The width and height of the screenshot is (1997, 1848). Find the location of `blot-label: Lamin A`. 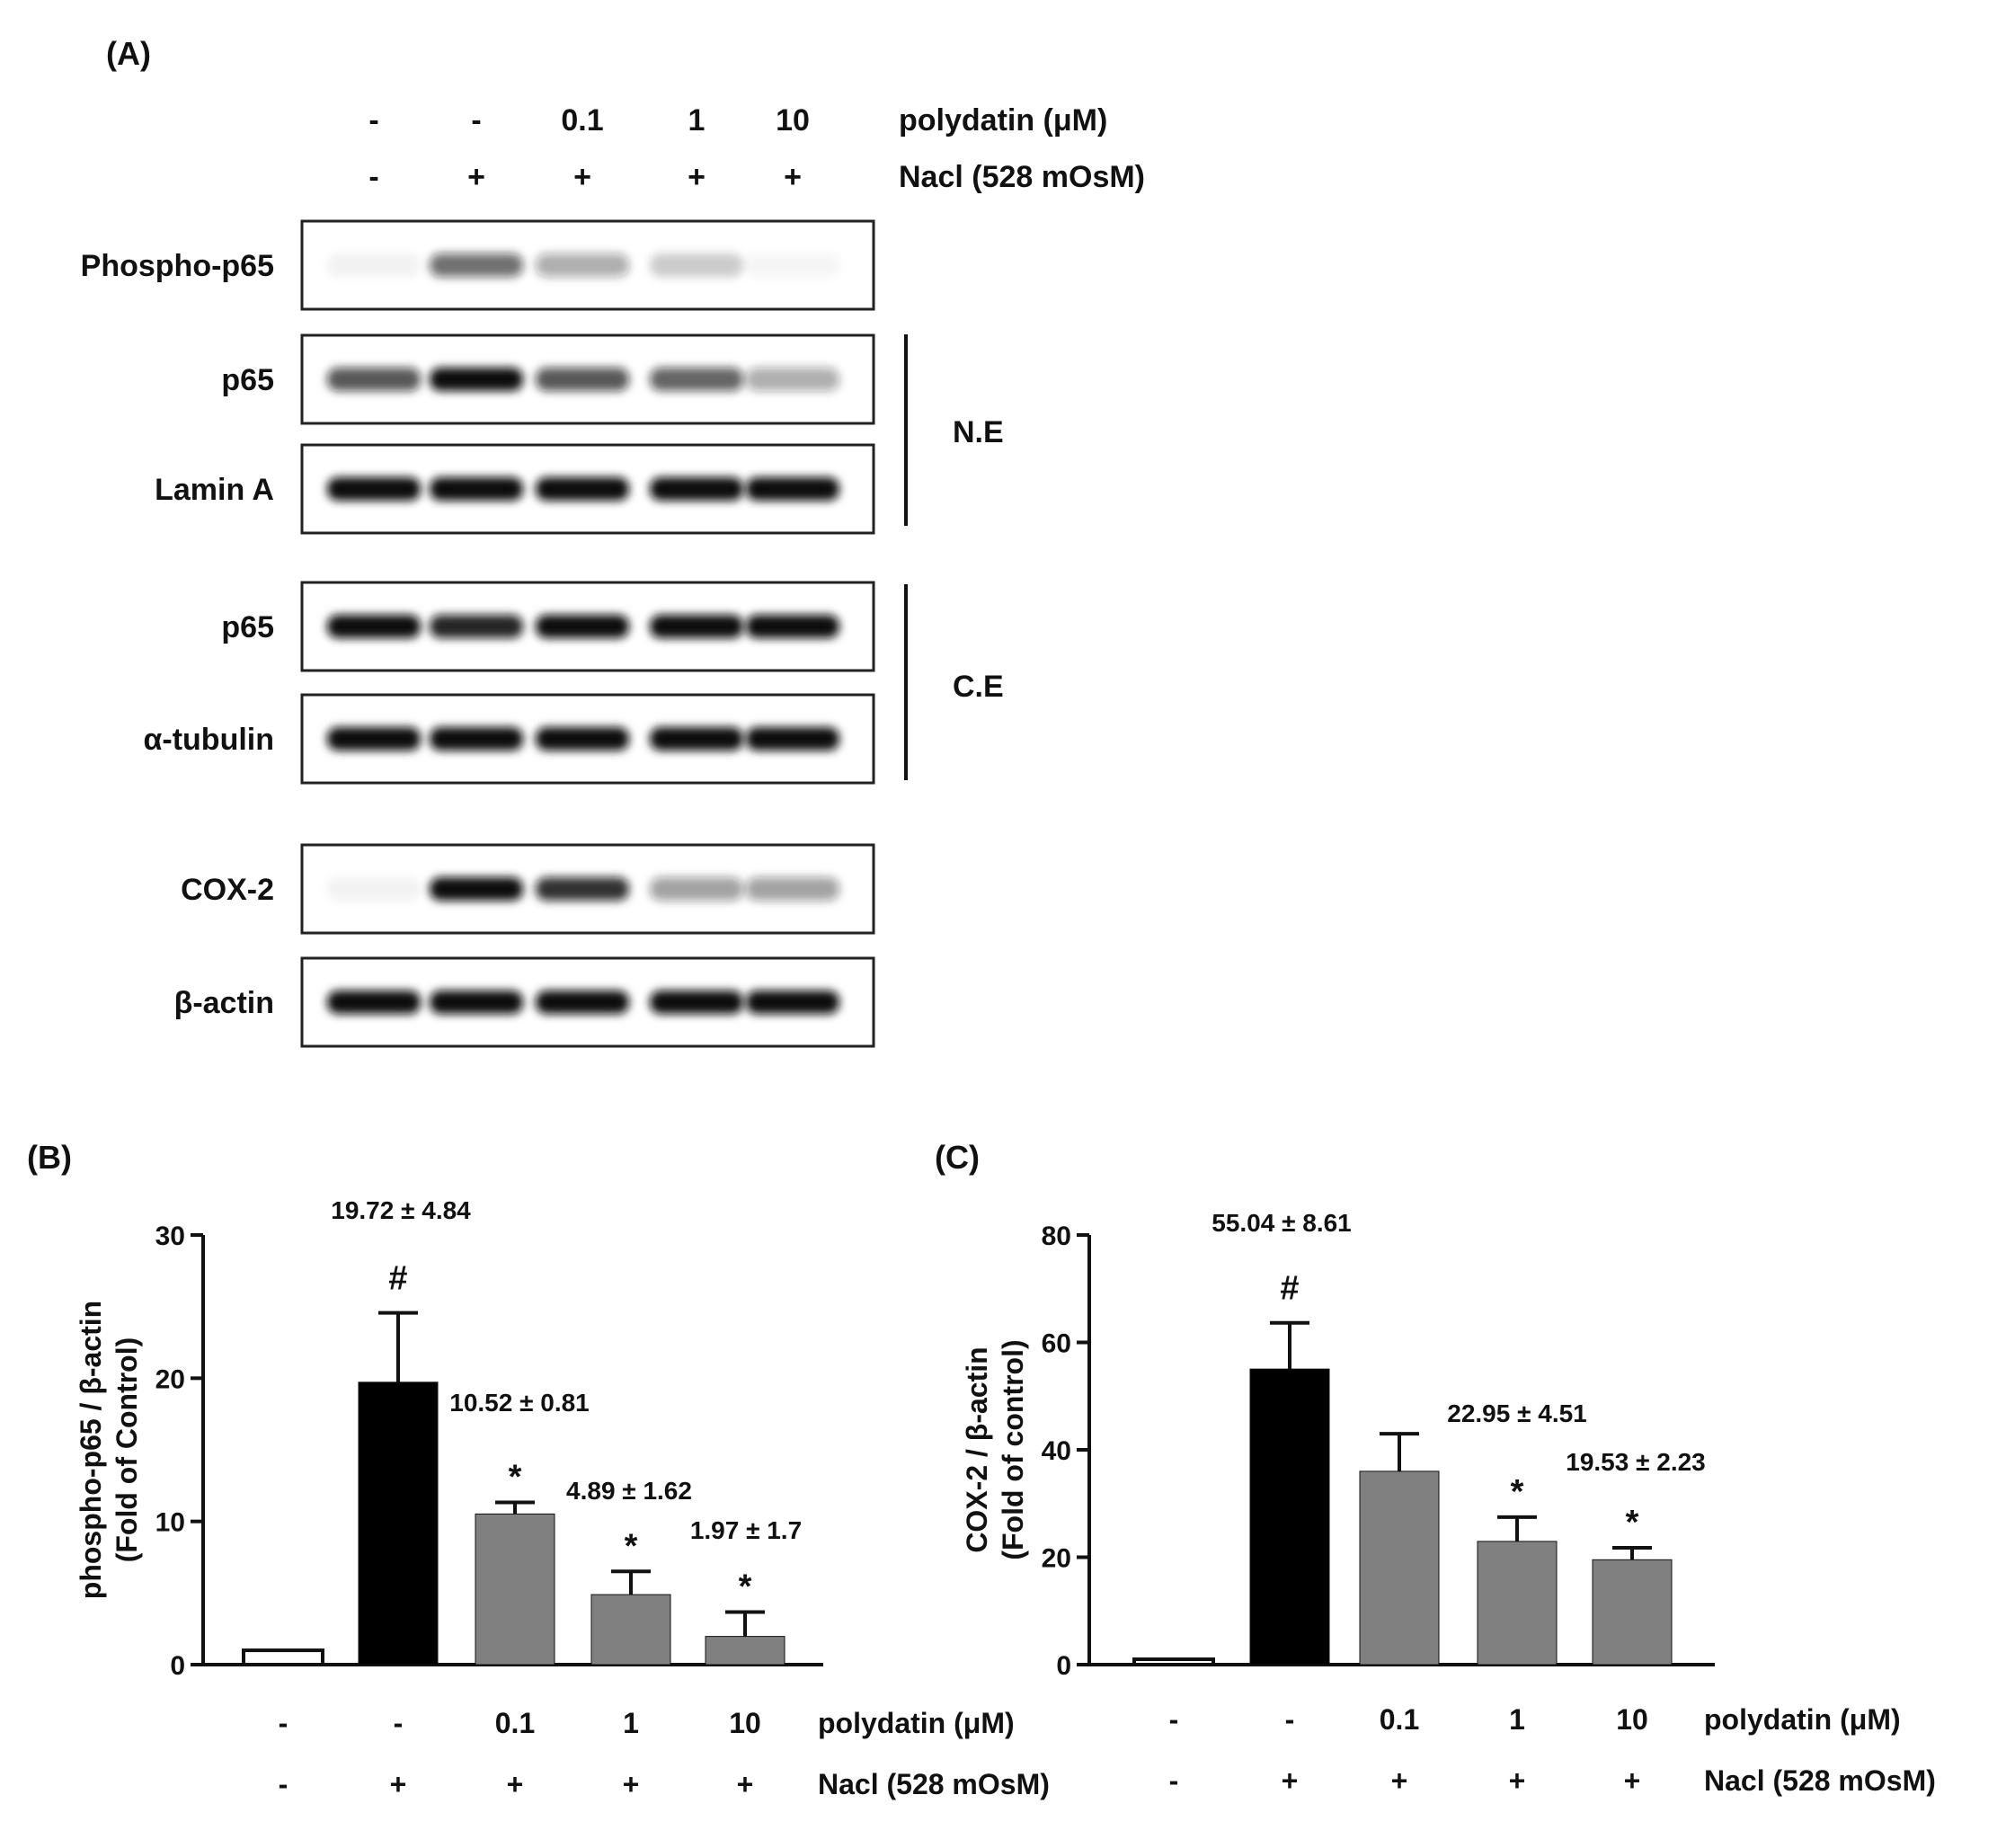

blot-label: Lamin A is located at coordinates (215, 490).